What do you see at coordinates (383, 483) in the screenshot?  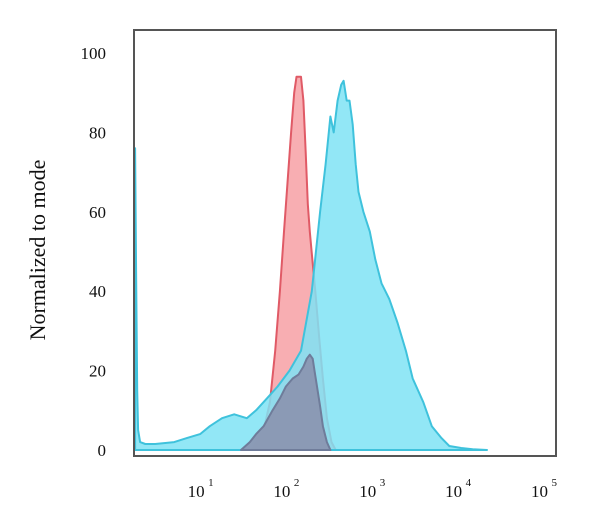 I see `x-tick-exponent: 3` at bounding box center [383, 483].